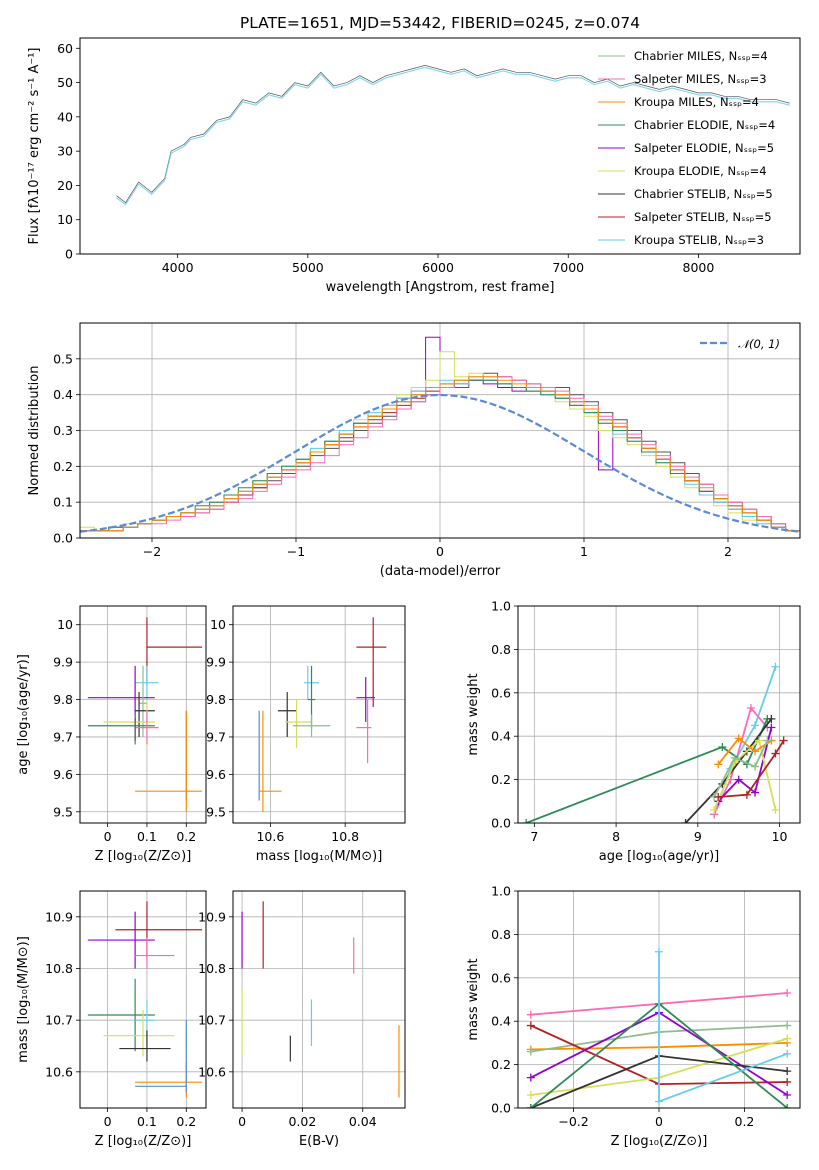 This screenshot has height=1170, width=819. I want to click on x-tick-label: 2, so click(728, 551).